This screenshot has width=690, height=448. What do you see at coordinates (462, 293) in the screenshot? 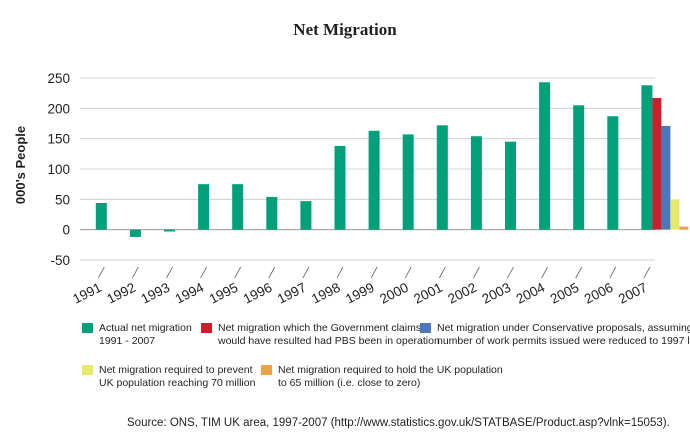
I see `x-tick-label: 2002` at bounding box center [462, 293].